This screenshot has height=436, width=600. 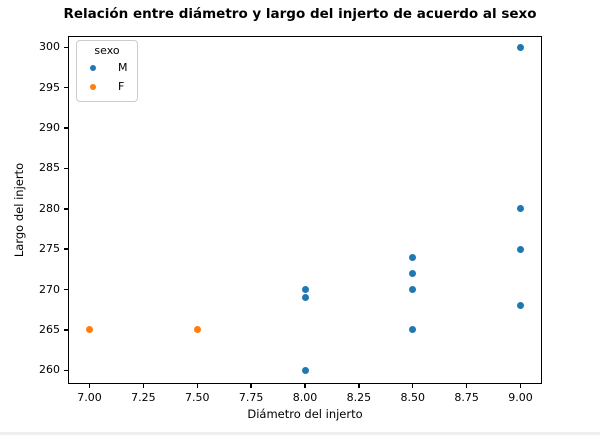 I want to click on x-tick-label: 7.25, so click(x=143, y=397).